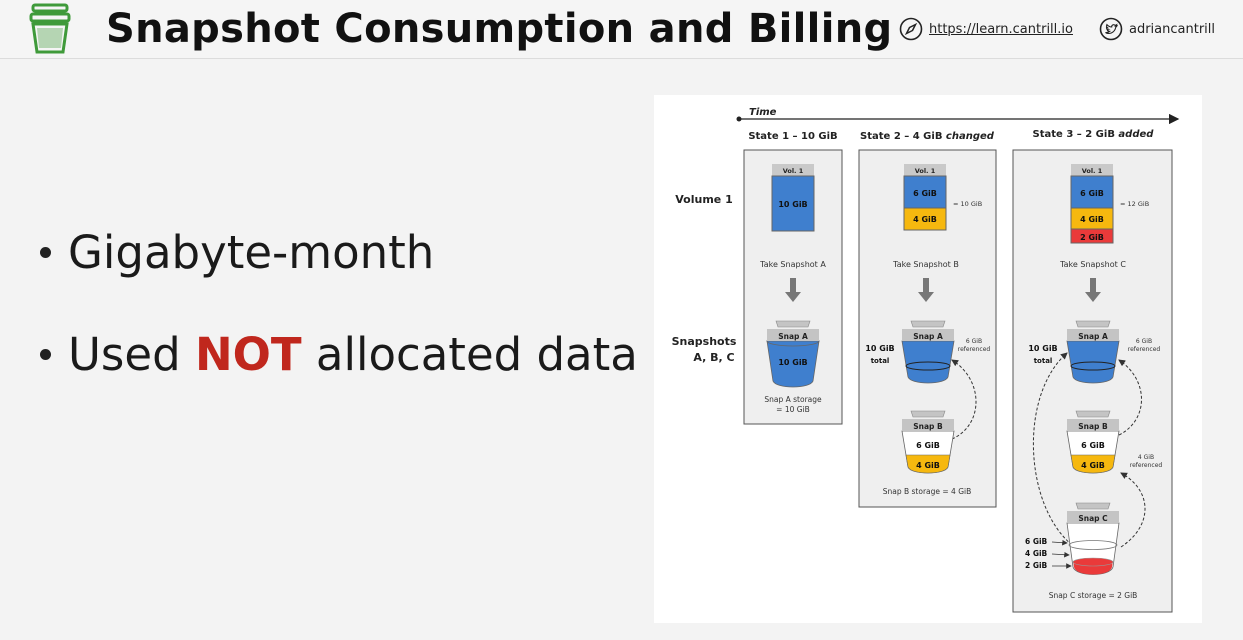 The height and width of the screenshot is (640, 1243). What do you see at coordinates (793, 198) in the screenshot?
I see `state1-volume: Vol. 1 10 GiB` at bounding box center [793, 198].